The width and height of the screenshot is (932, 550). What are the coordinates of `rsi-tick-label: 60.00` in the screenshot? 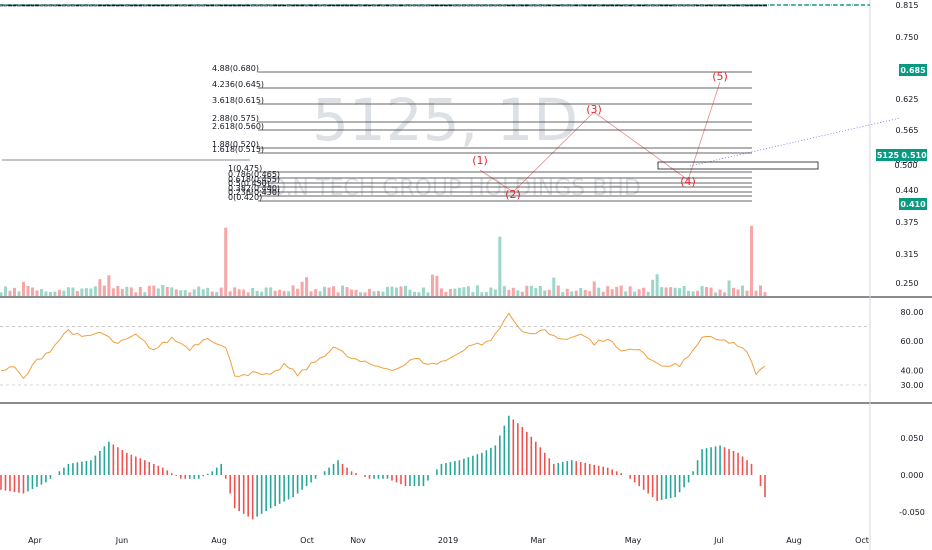 It's located at (912, 341).